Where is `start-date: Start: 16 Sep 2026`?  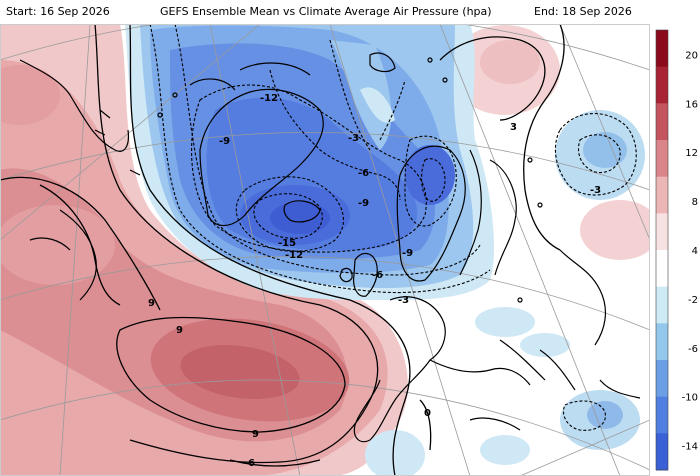
start-date: Start: 16 Sep 2026 is located at coordinates (58, 11).